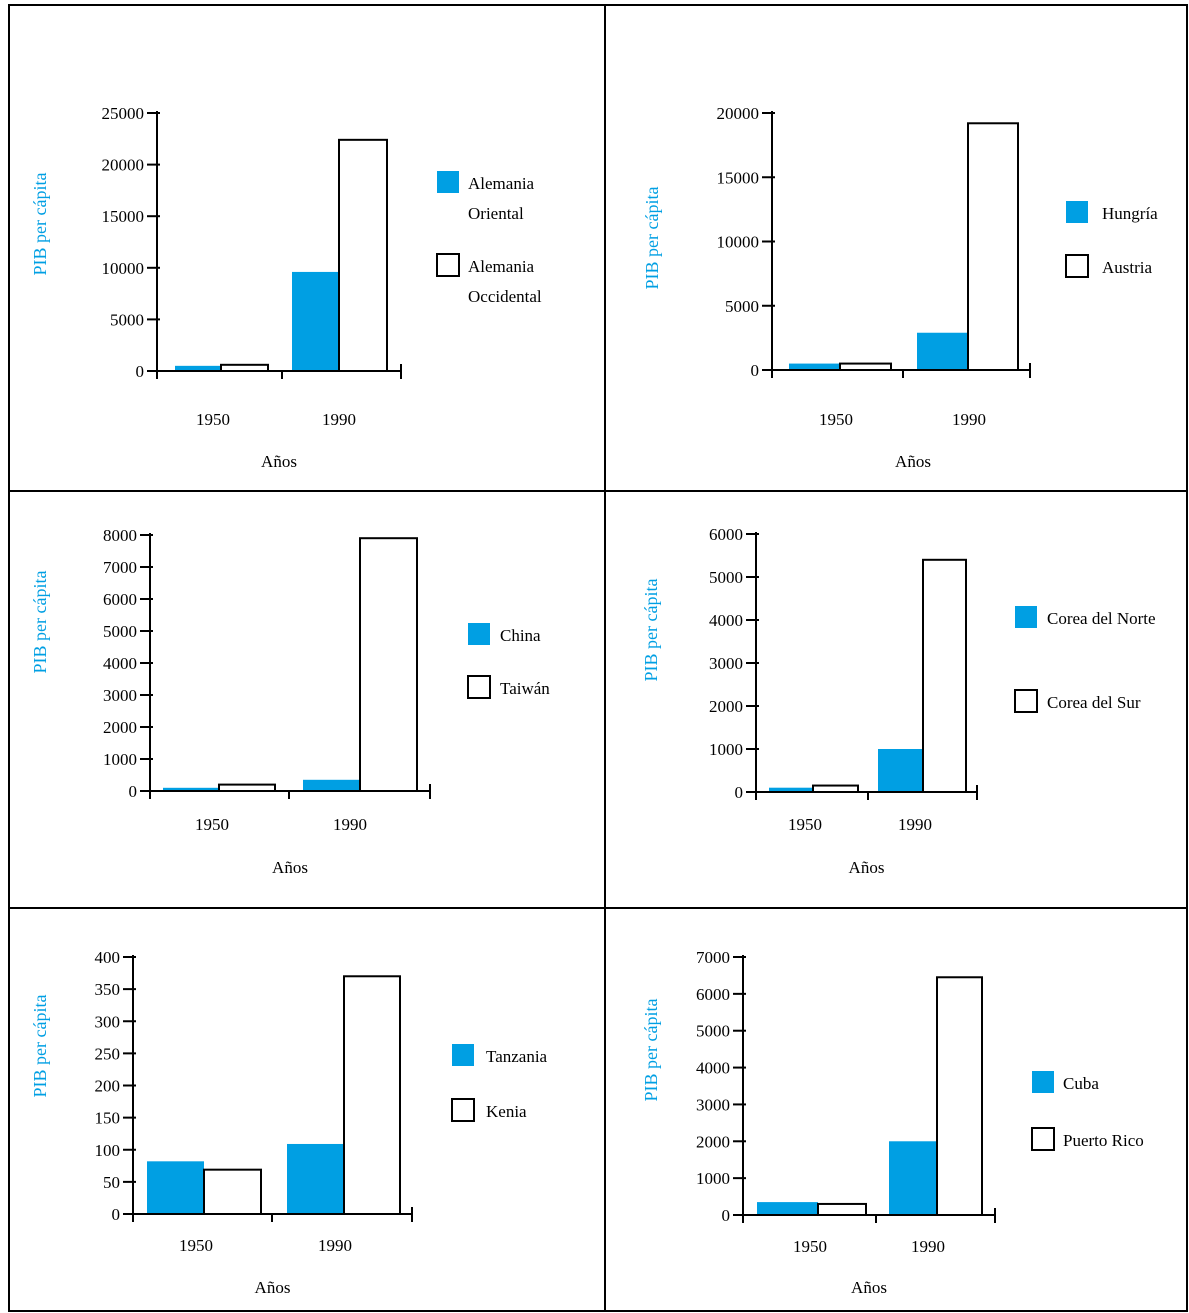 The height and width of the screenshot is (1313, 1189). What do you see at coordinates (1103, 1140) in the screenshot?
I see `legend-label: Puerto Rico` at bounding box center [1103, 1140].